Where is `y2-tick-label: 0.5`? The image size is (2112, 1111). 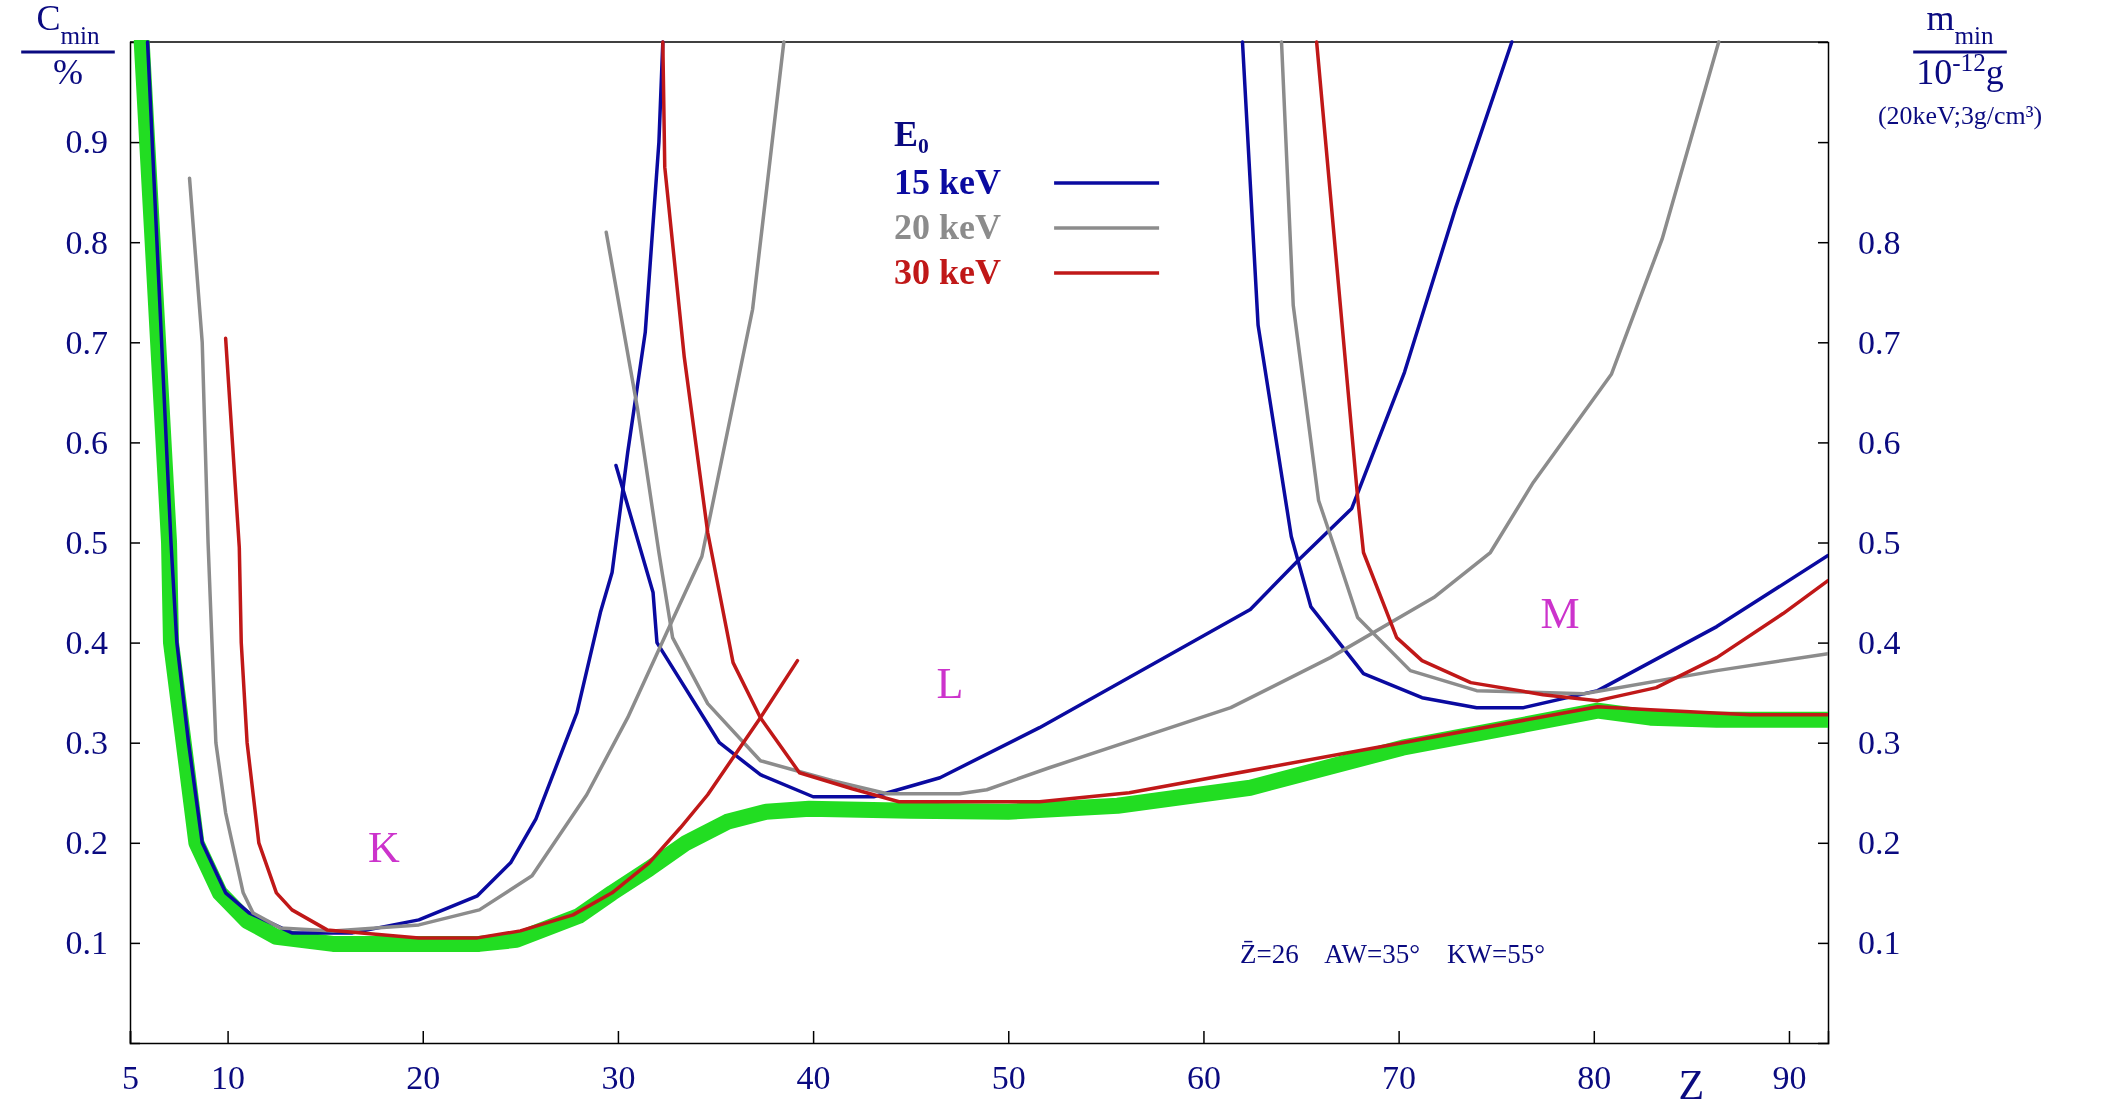
y2-tick-label: 0.5 is located at coordinates (1879, 542).